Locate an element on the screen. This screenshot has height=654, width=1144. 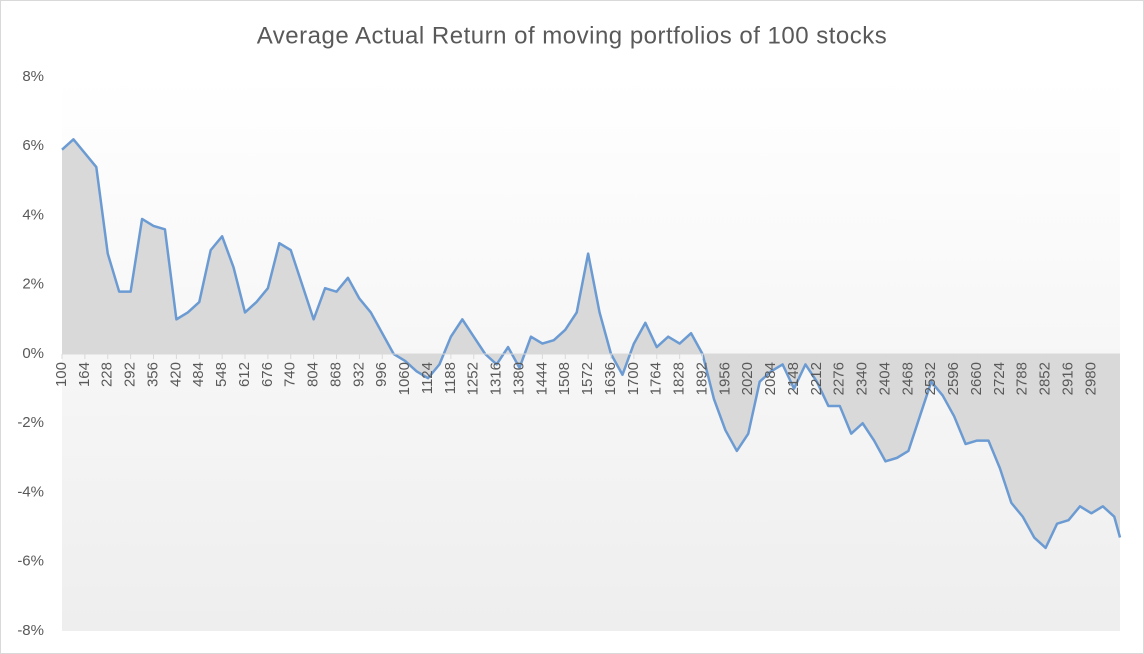
x-tick-label: 1508 is located at coordinates (564, 378).